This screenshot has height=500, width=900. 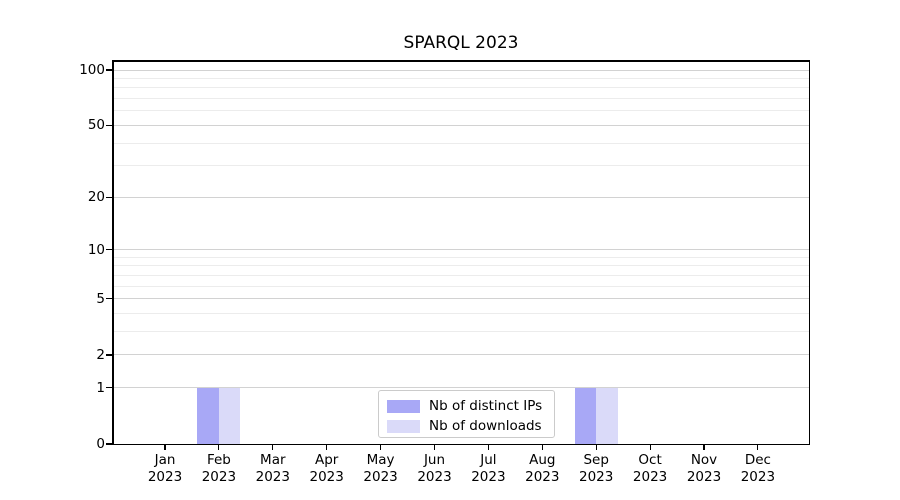 I want to click on legend: Nb of distinct IPs Nb of downloads, so click(x=466, y=414).